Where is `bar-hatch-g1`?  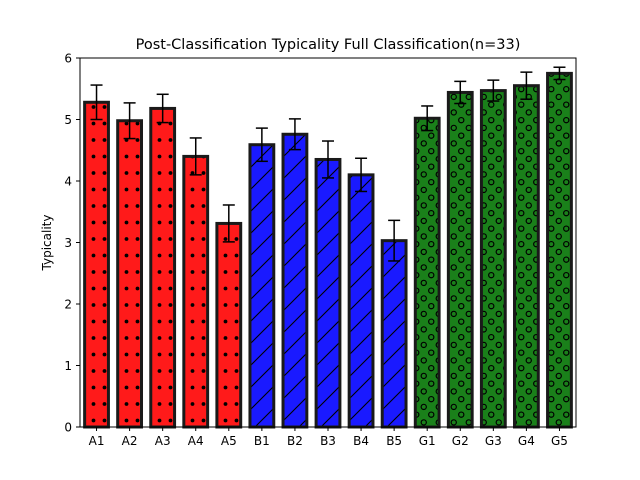 bar-hatch-g1 is located at coordinates (427, 273).